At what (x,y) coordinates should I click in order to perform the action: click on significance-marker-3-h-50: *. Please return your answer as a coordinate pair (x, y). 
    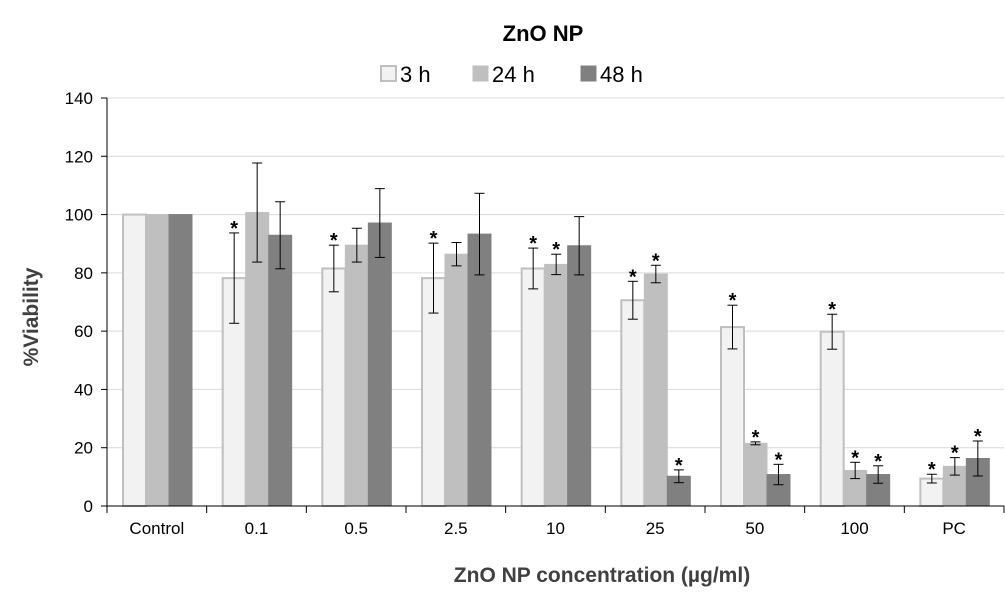
    Looking at the image, I should click on (733, 301).